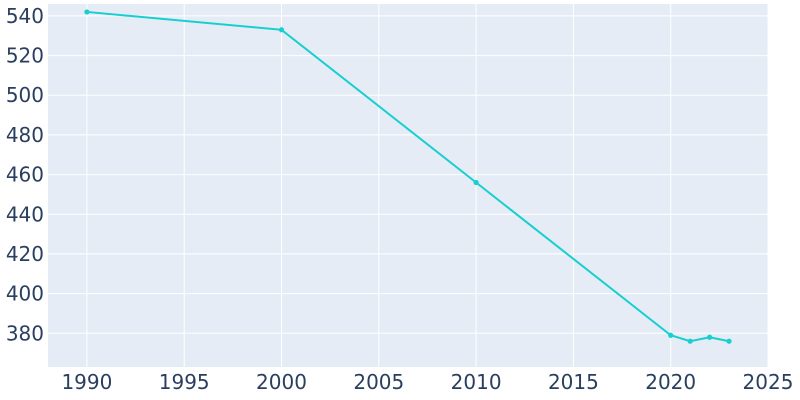  Describe the element at coordinates (25, 254) in the screenshot. I see `y-tick-label: 420` at that location.